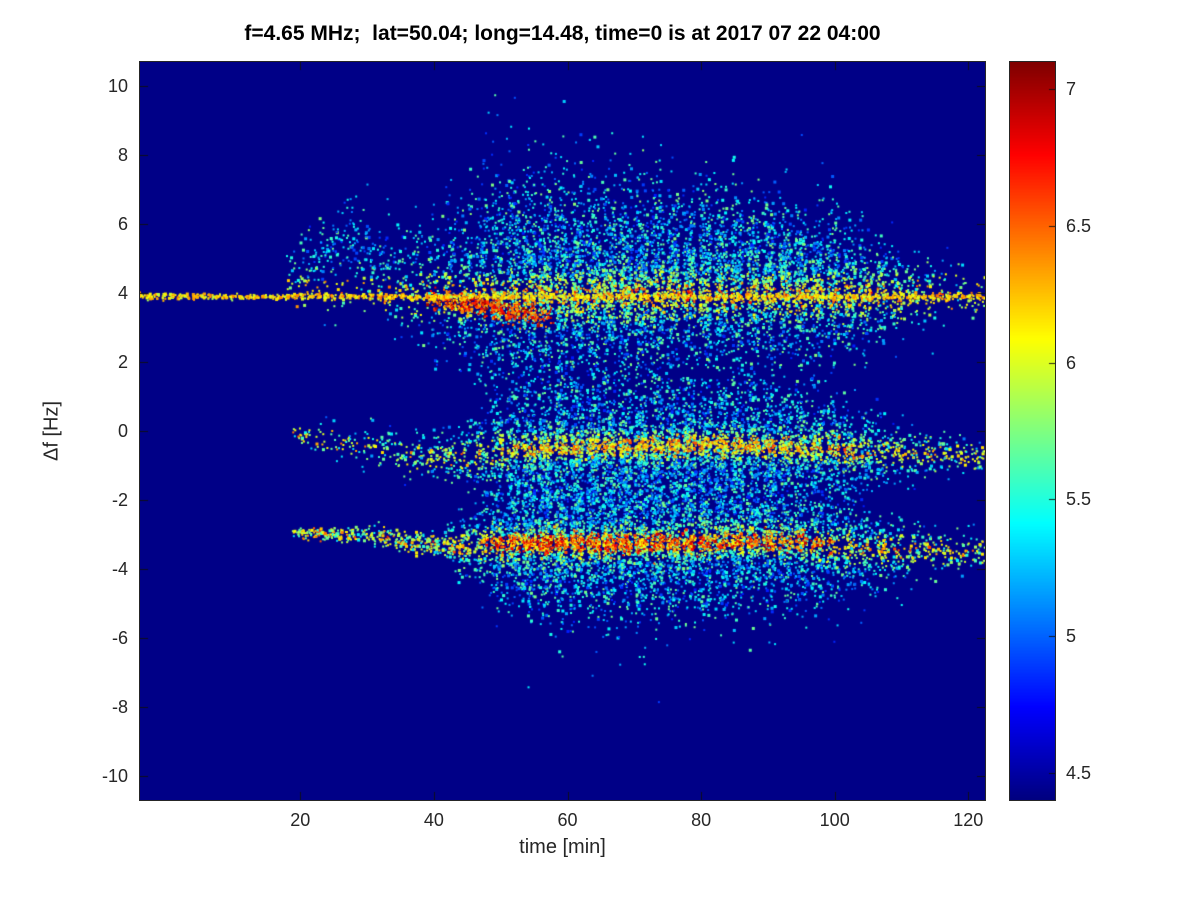  What do you see at coordinates (122, 293) in the screenshot?
I see `y-tick-label: 4` at bounding box center [122, 293].